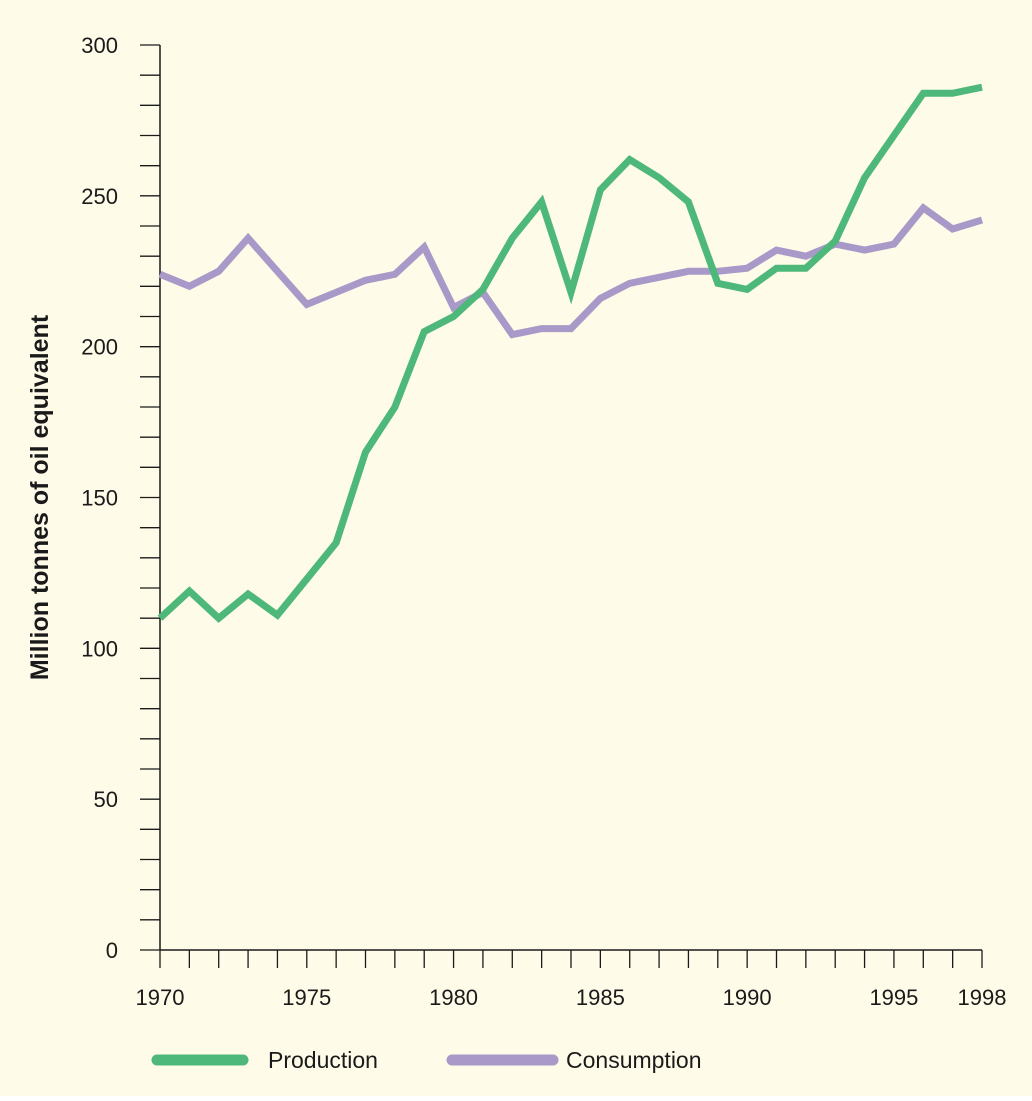 This screenshot has width=1032, height=1101. Describe the element at coordinates (893, 997) in the screenshot. I see `x-tick-label: 1995` at that location.